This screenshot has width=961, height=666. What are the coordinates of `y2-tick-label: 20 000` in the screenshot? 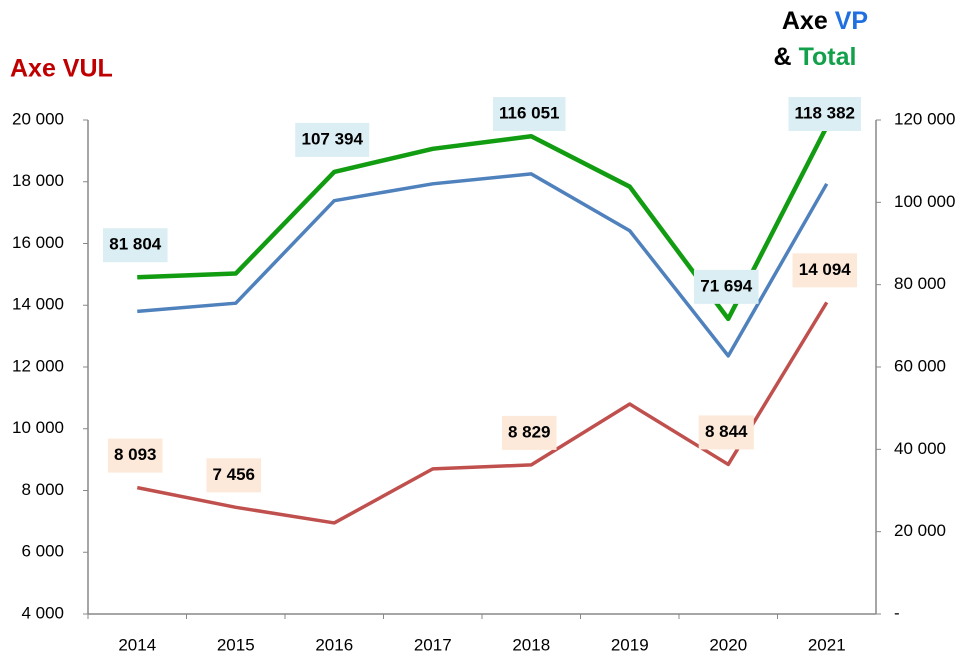 It's located at (920, 530).